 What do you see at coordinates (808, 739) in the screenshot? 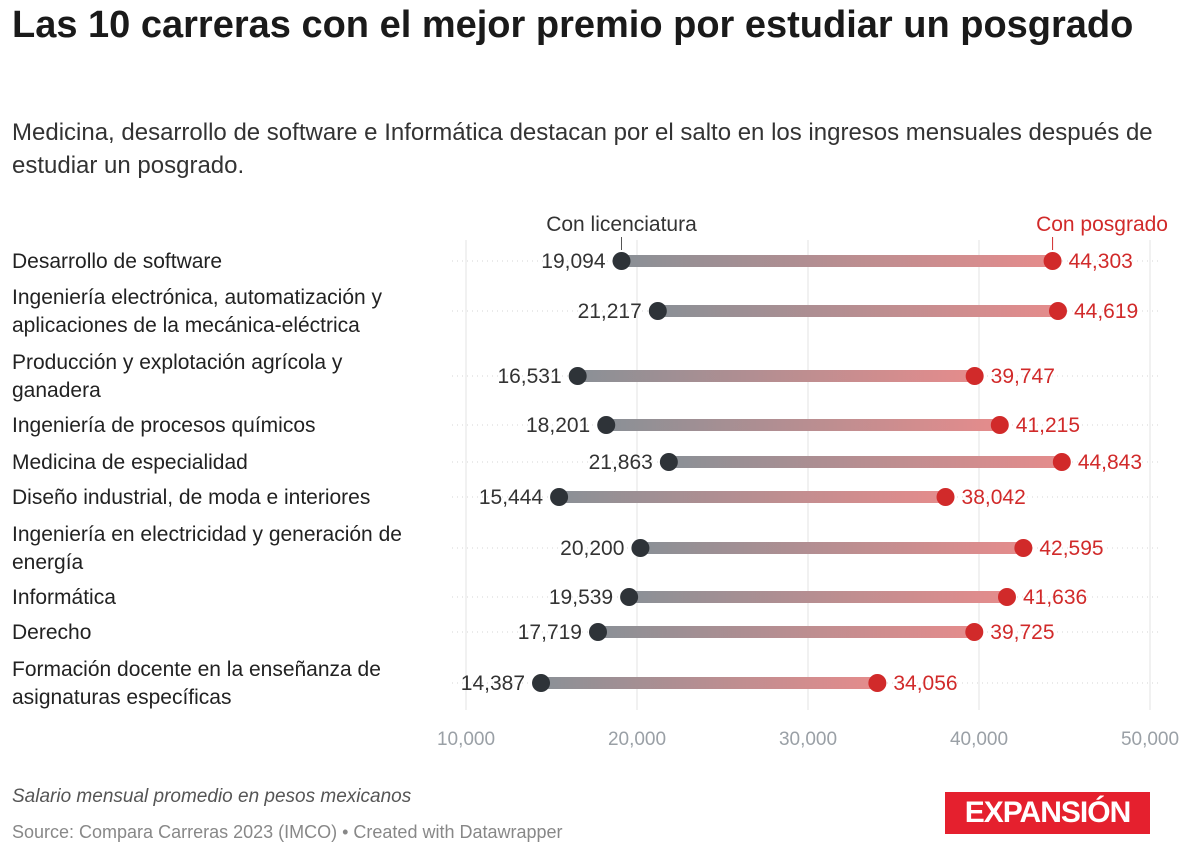
I see `x-tick-label: 30,000` at bounding box center [808, 739].